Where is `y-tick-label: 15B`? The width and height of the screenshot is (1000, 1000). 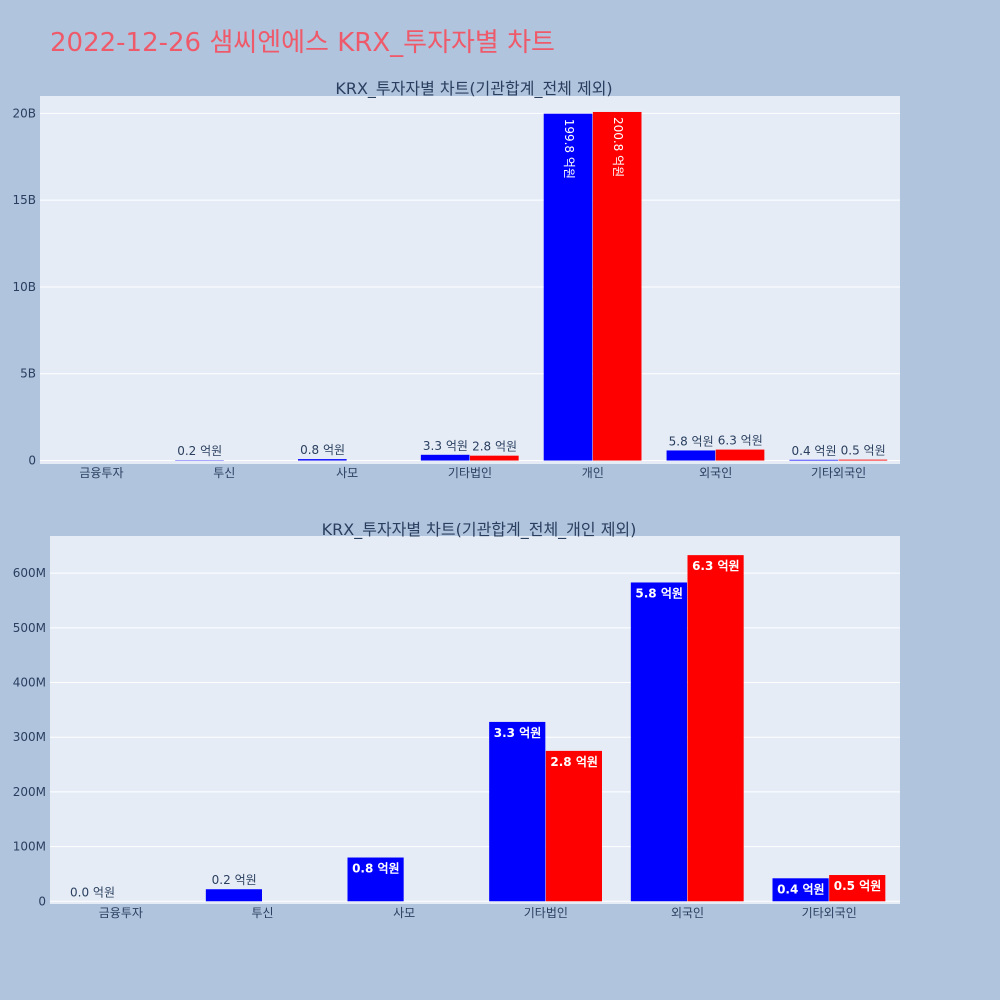
y-tick-label: 15B is located at coordinates (24, 200).